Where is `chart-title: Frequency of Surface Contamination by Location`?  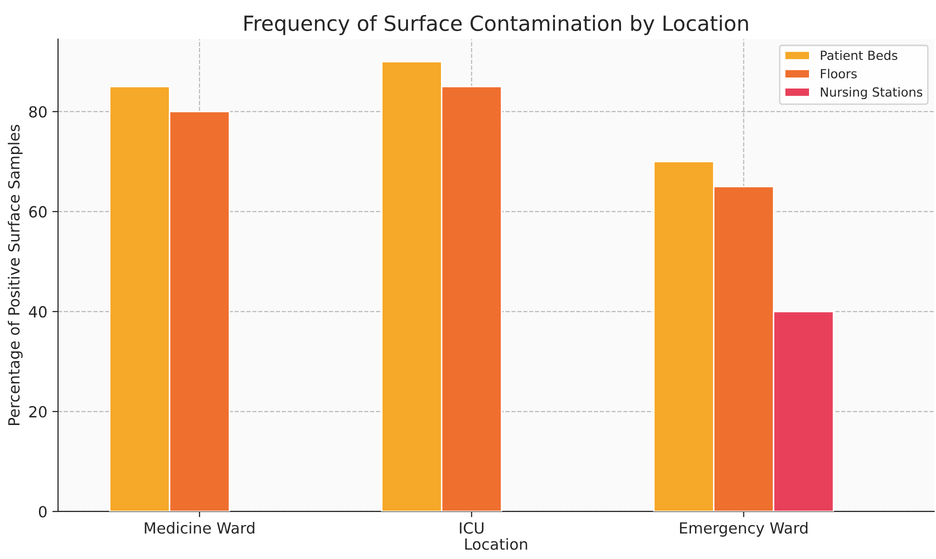 chart-title: Frequency of Surface Contamination by Location is located at coordinates (496, 25).